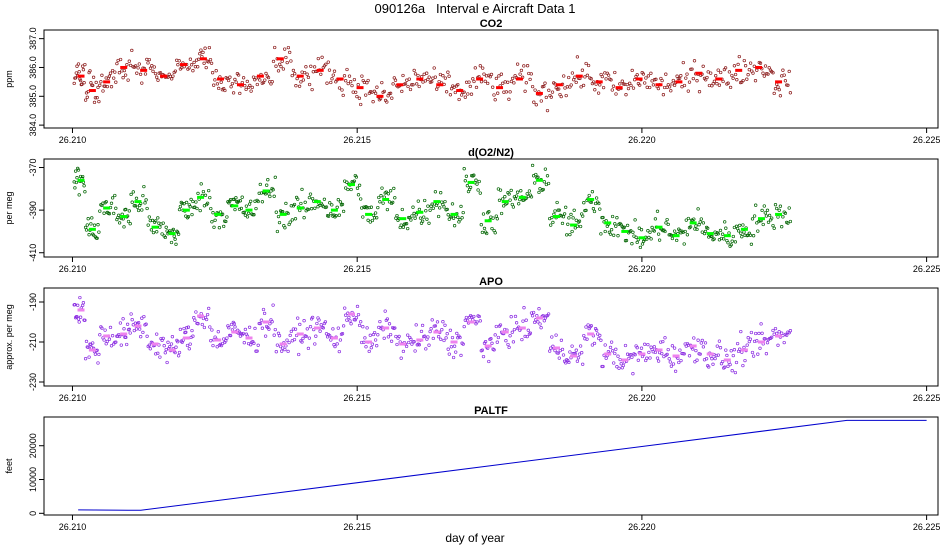 Image resolution: width=950 pixels, height=550 pixels. Describe the element at coordinates (33, 513) in the screenshot. I see `y-tick-label: 0` at that location.